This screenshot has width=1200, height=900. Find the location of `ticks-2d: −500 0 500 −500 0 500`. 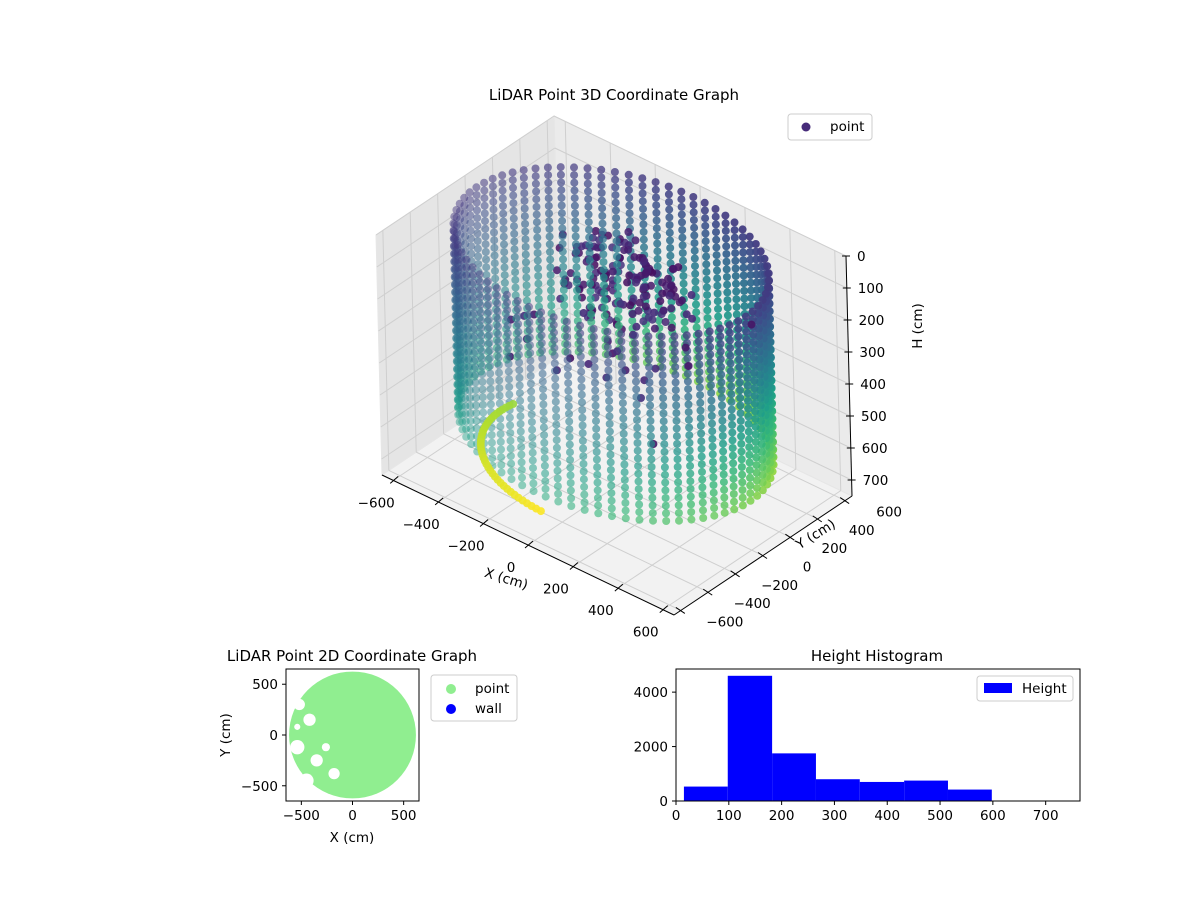

ticks-2d: −500 0 500 −500 0 500 is located at coordinates (329, 750).